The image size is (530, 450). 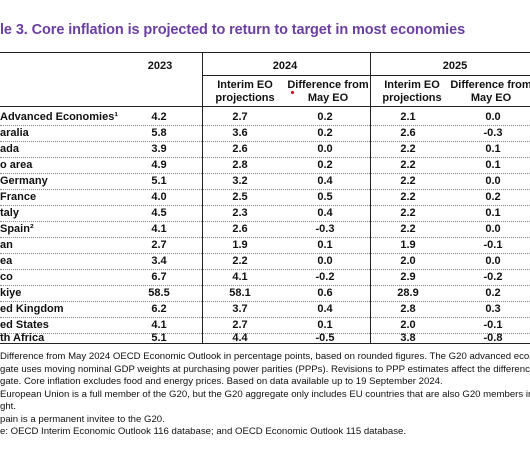 I want to click on subheader-interim-2025: Interim EO projections, so click(x=412, y=91).